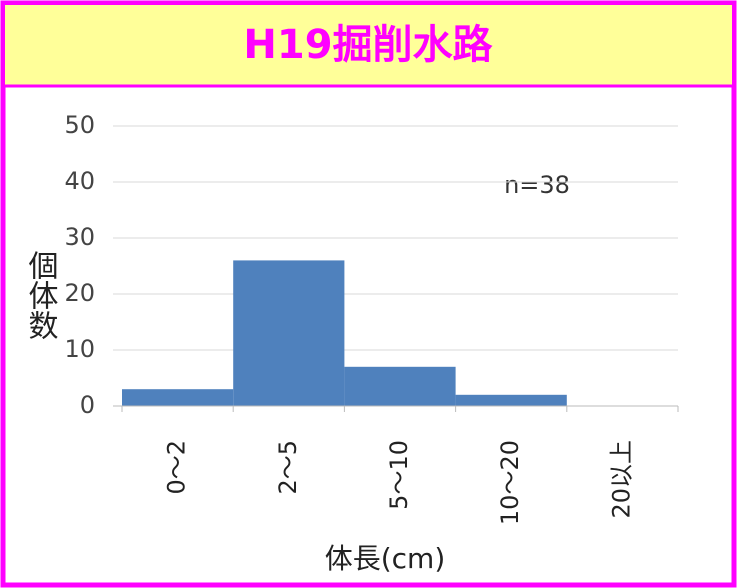  I want to click on annotation: n=38, so click(537, 185).